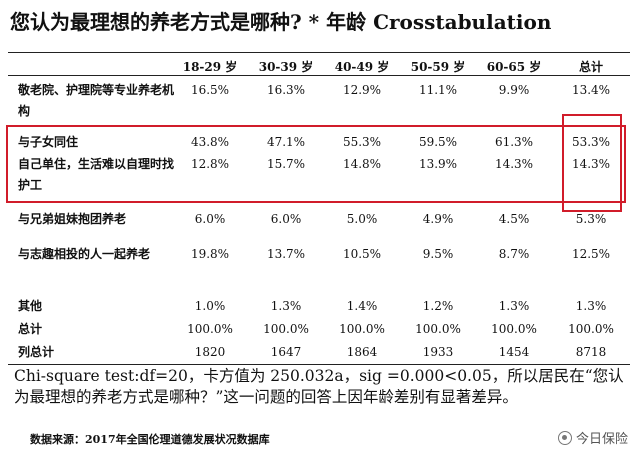  What do you see at coordinates (514, 142) in the screenshot?
I see `table-cell: 61.3%` at bounding box center [514, 142].